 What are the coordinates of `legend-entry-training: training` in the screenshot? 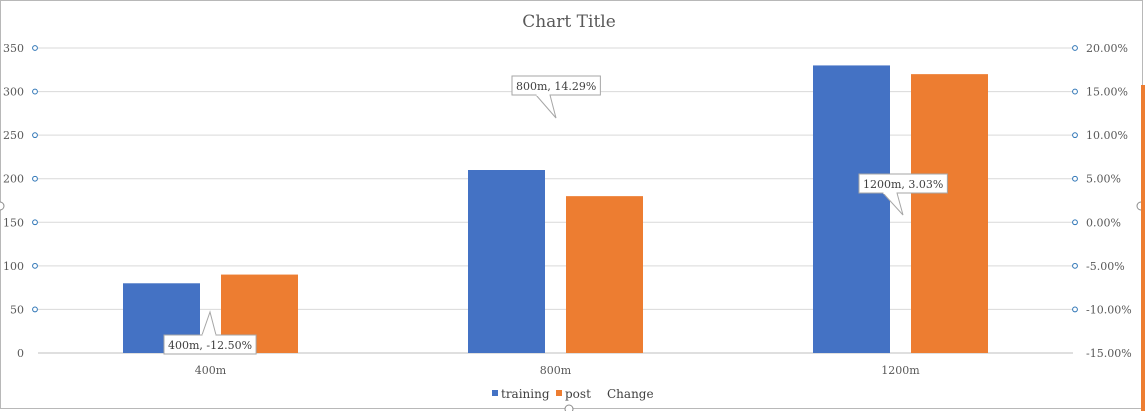 It's located at (525, 394).